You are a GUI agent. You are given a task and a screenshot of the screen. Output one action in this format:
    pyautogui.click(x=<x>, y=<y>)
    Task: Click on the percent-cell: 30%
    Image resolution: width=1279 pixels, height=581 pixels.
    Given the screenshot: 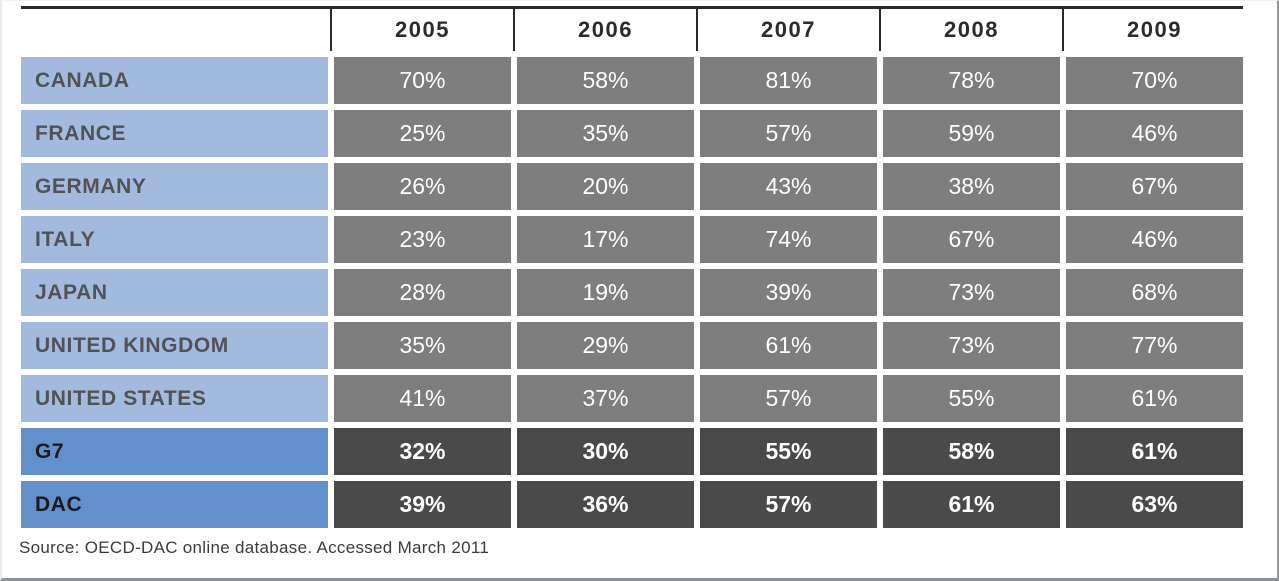 What is the action you would take?
    pyautogui.click(x=605, y=451)
    